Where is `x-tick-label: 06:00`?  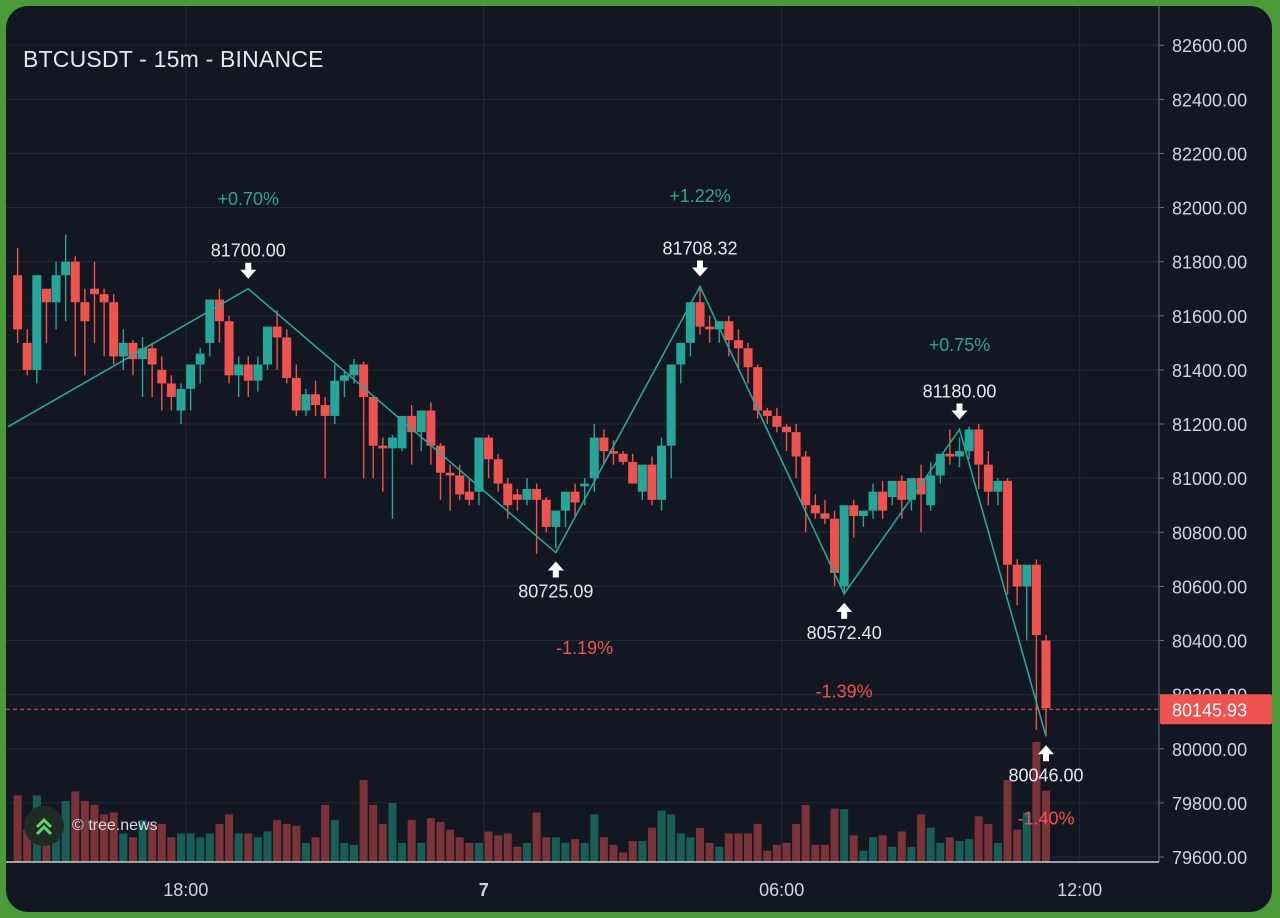
x-tick-label: 06:00 is located at coordinates (781, 890).